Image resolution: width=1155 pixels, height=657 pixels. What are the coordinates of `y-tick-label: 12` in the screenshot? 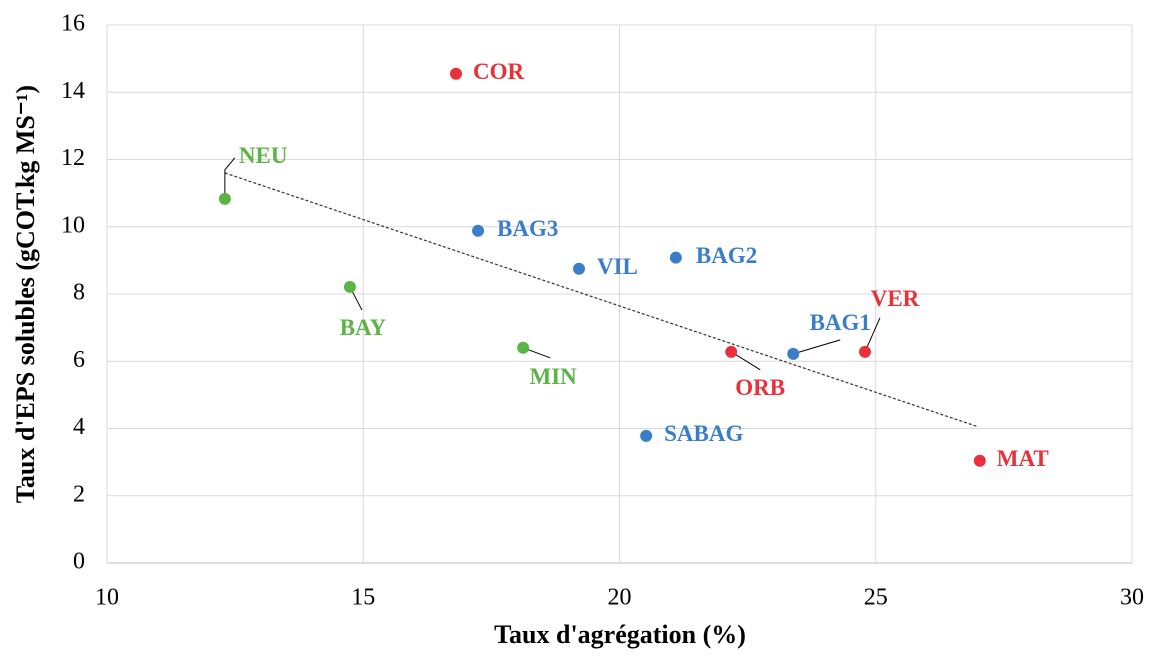 It's located at (73, 158).